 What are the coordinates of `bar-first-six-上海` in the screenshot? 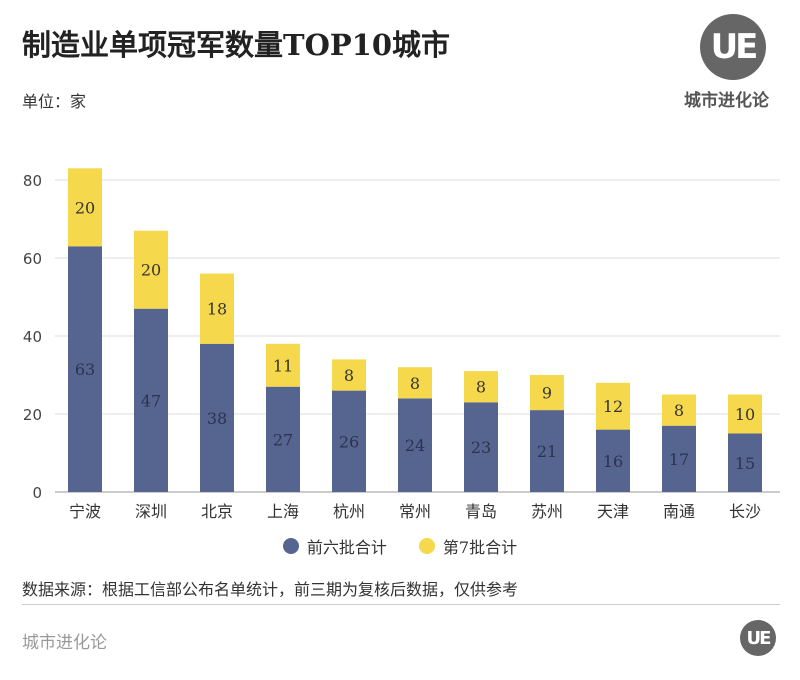 It's located at (283, 439).